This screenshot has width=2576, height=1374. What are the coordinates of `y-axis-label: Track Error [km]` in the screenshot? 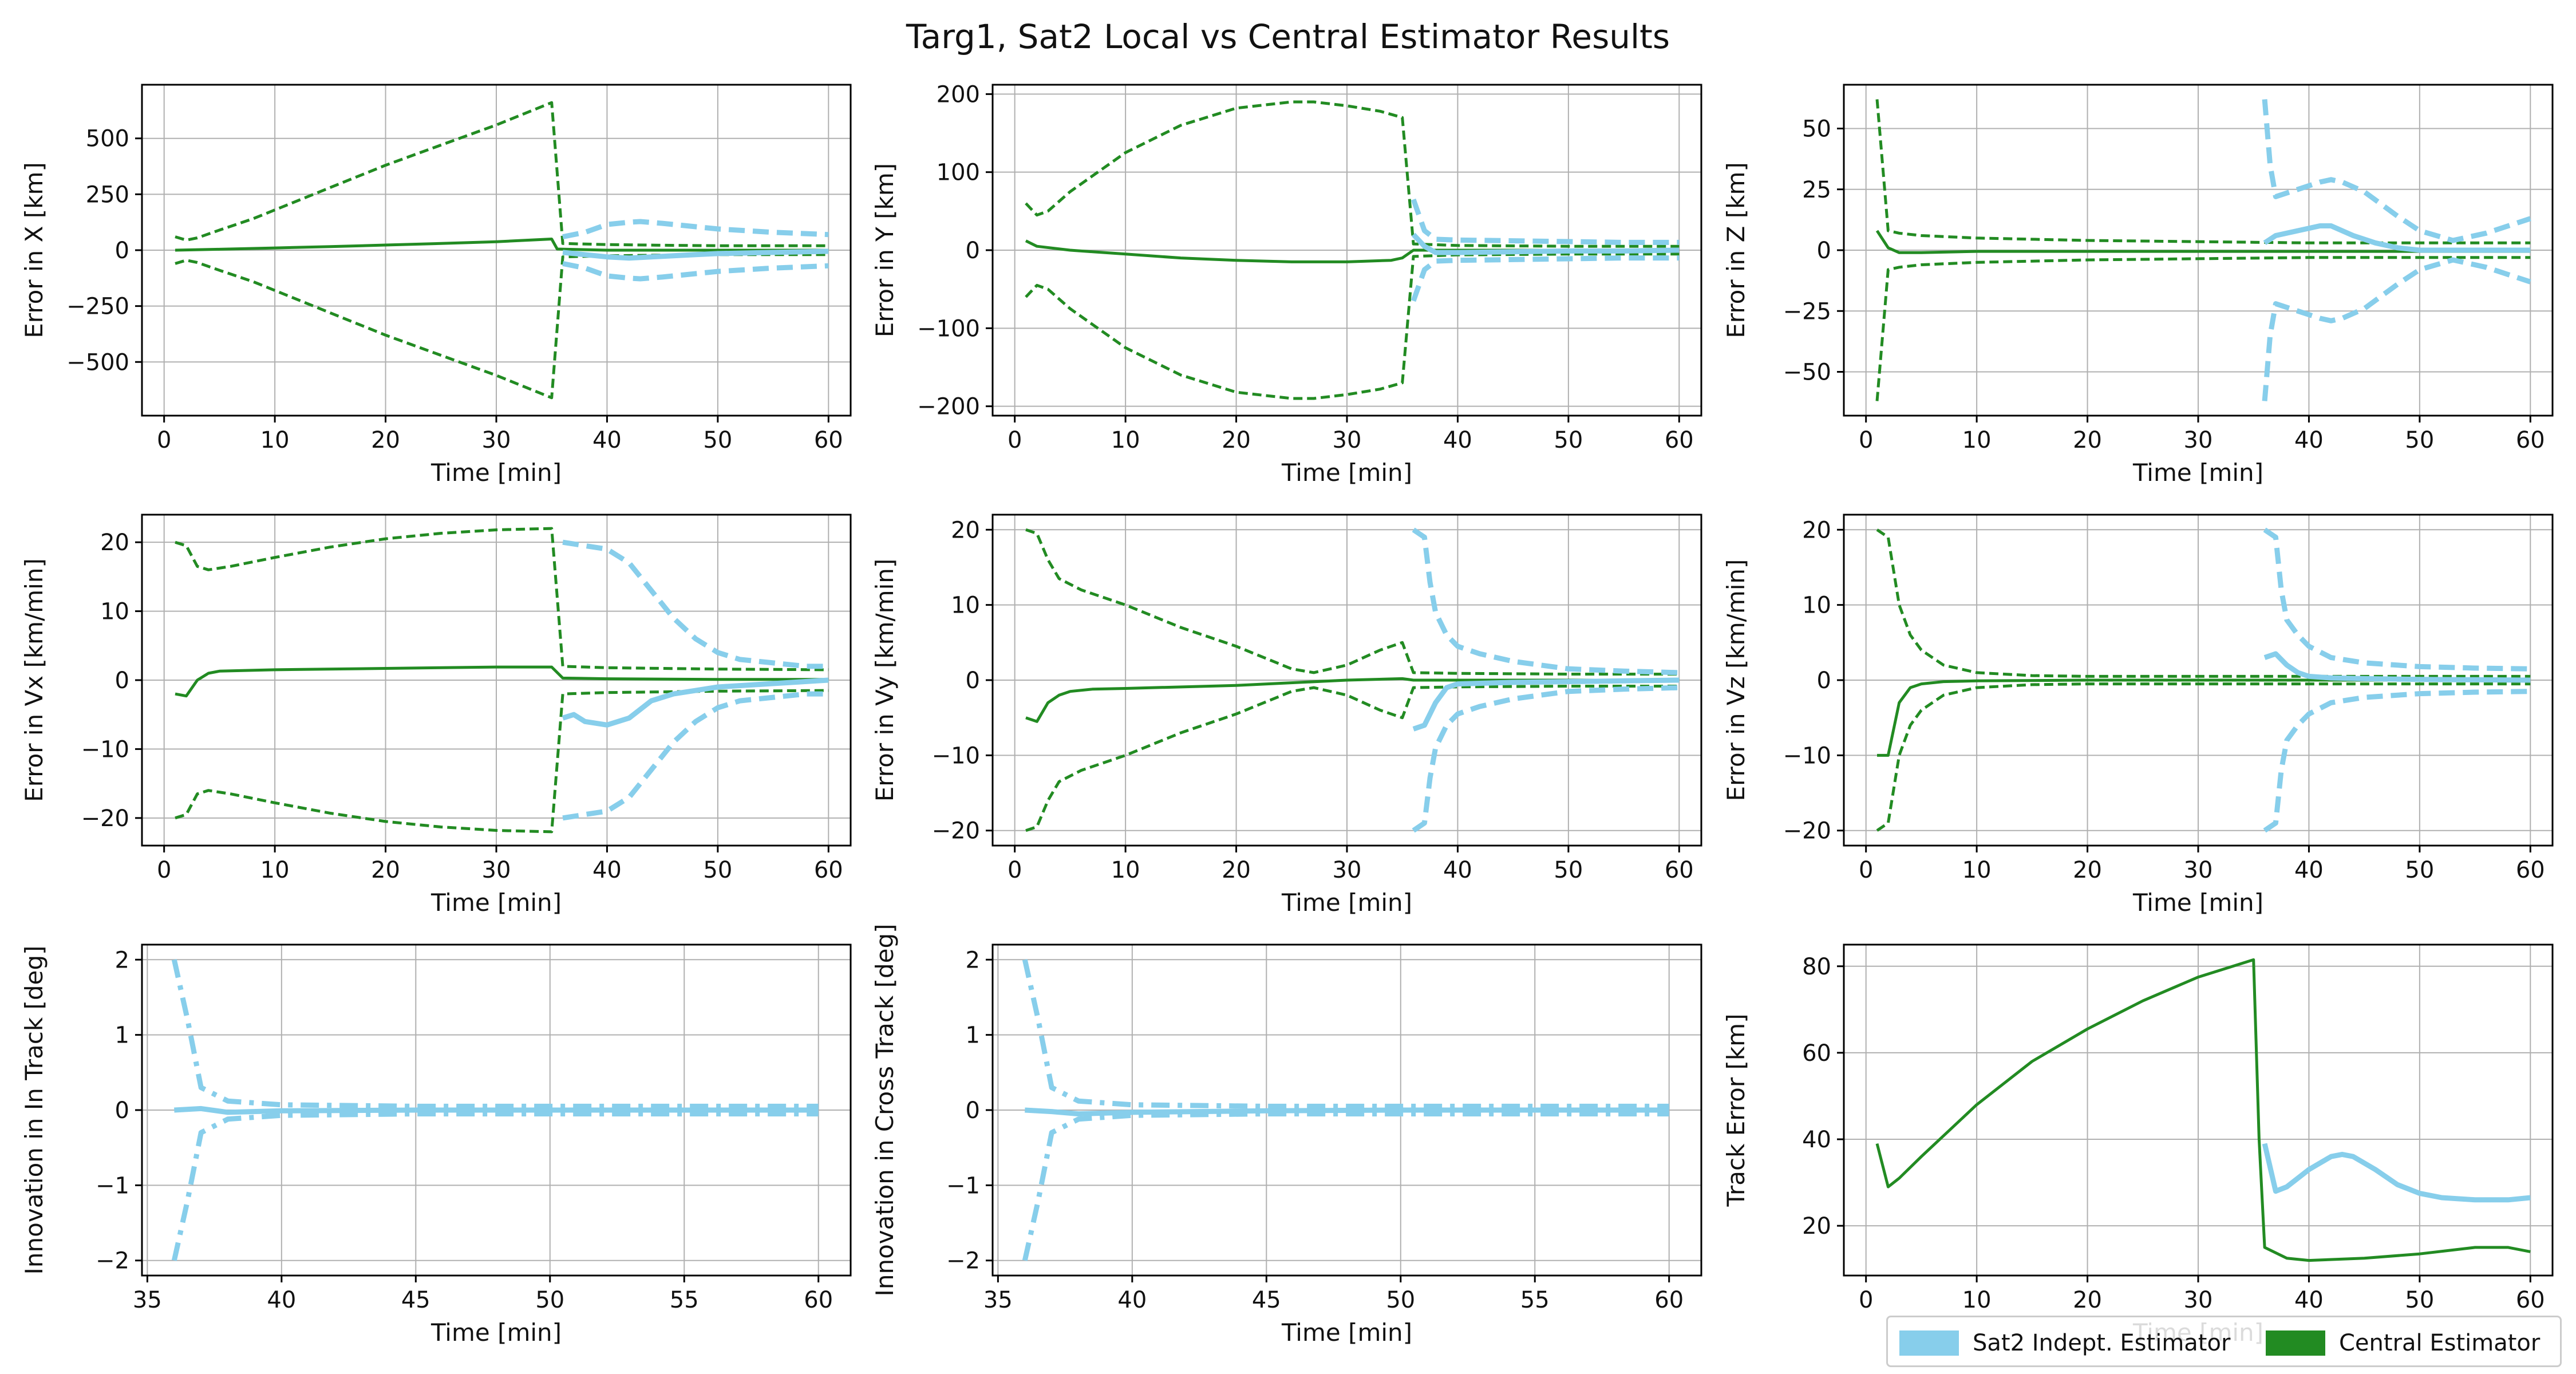 It's located at (1736, 1111).